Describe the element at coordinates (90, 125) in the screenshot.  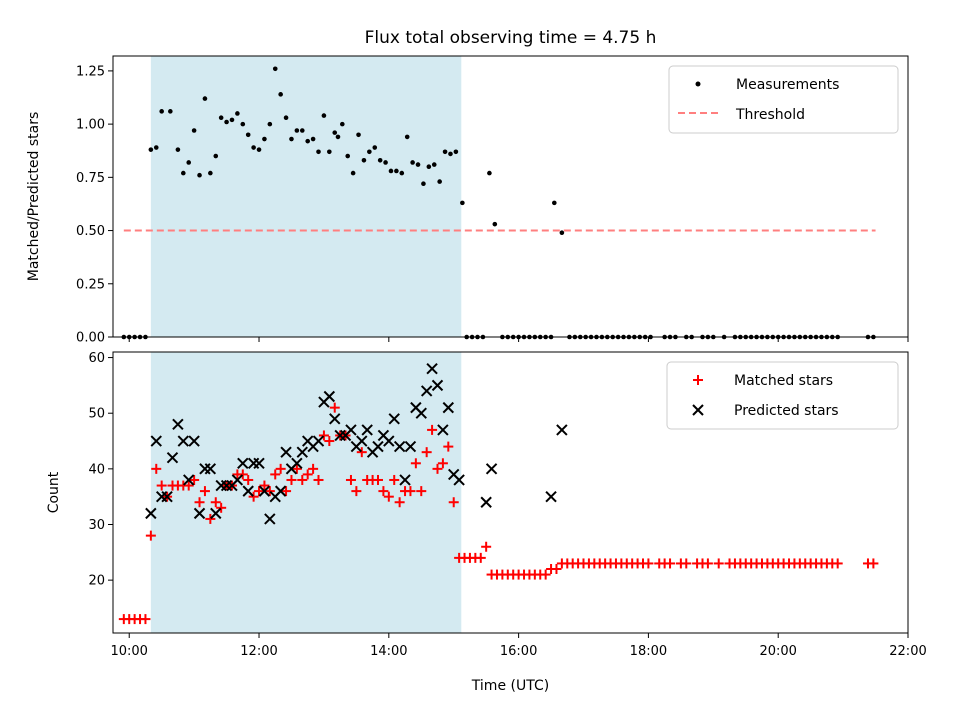
I see `y-tick-label: 1.00` at that location.